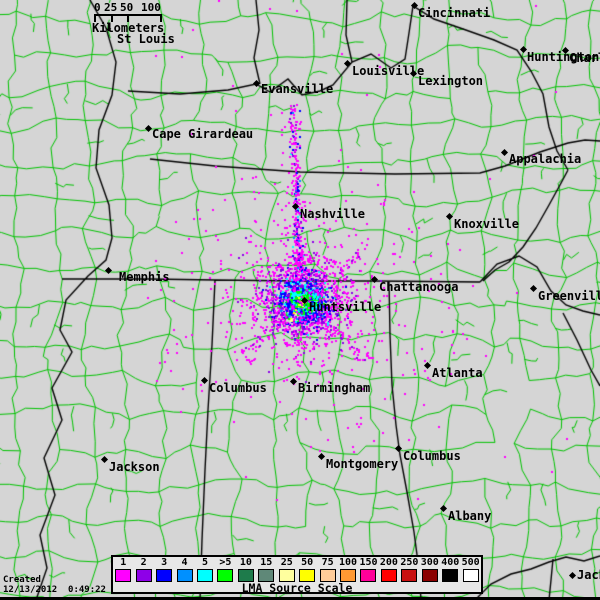 The height and width of the screenshot is (600, 600). I want to click on legend-bin-label: 200, so click(388, 562).